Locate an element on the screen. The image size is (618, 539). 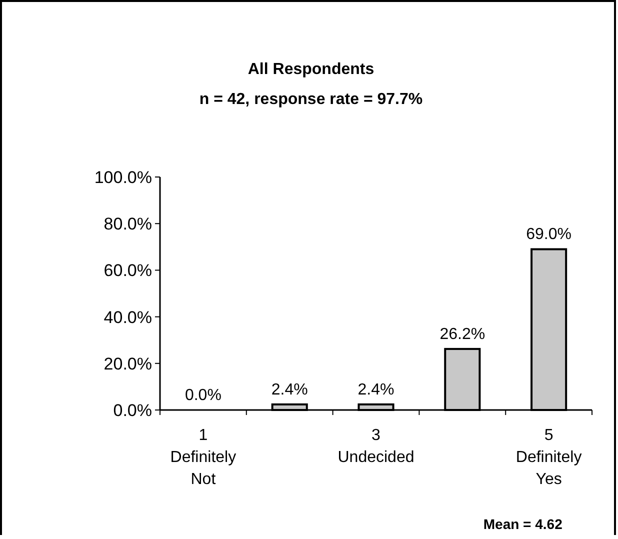
chart-title: All Respondents is located at coordinates (311, 69).